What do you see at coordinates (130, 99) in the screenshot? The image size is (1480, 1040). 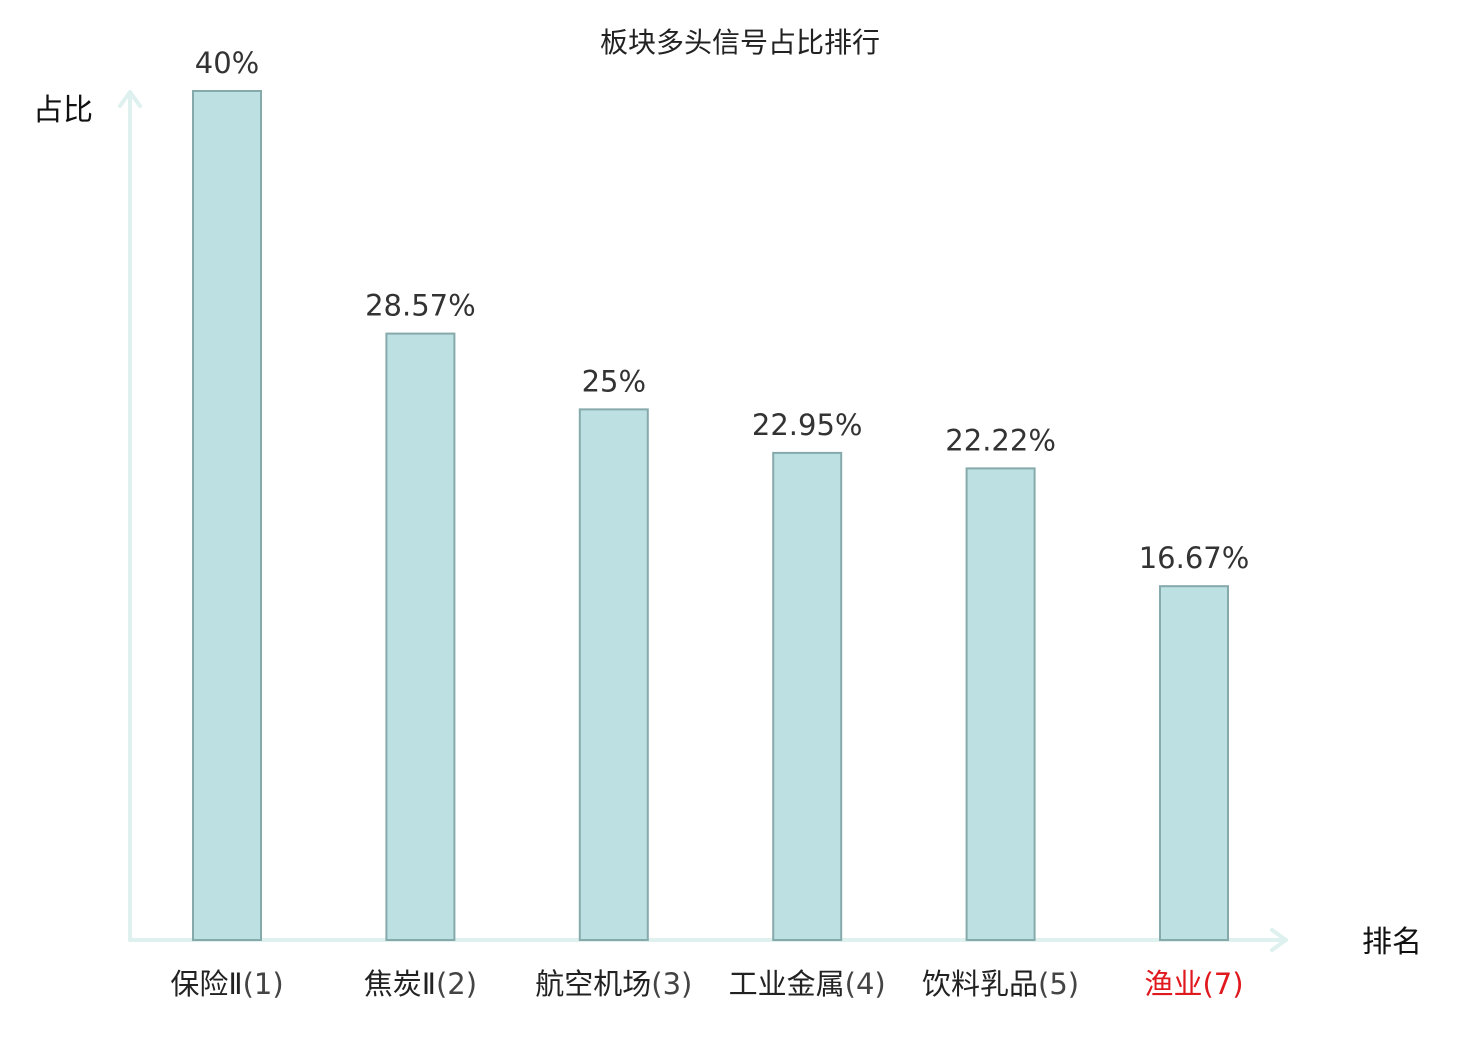 I see `y-axis-arrow` at bounding box center [130, 99].